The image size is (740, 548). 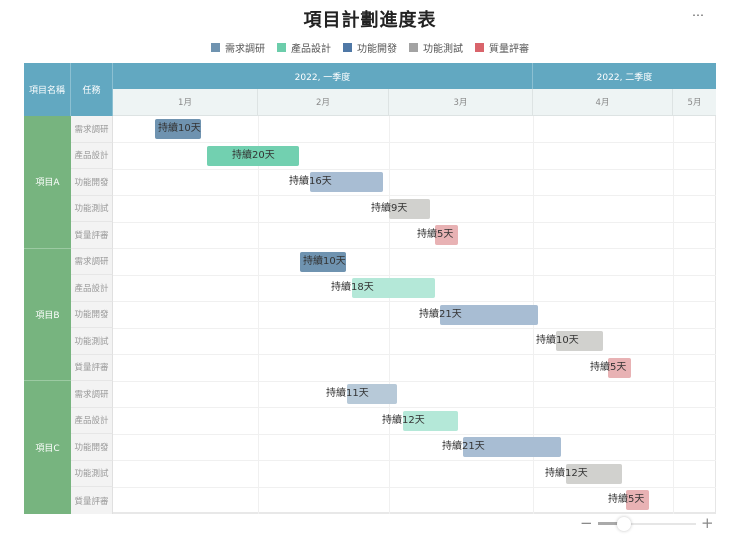 What do you see at coordinates (92, 89) in the screenshot?
I see `header-task: 任務` at bounding box center [92, 89].